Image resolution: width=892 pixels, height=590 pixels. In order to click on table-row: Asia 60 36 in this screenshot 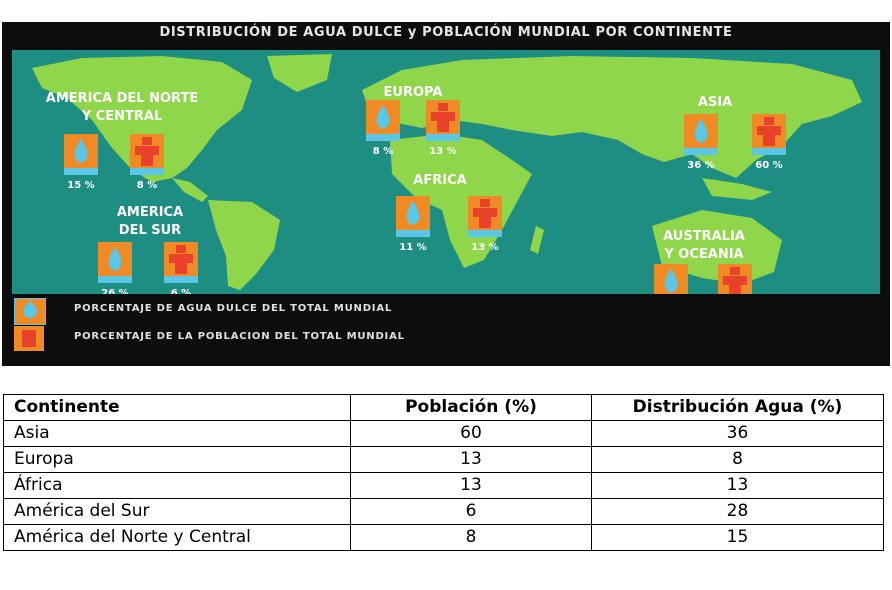, I will do `click(443, 433)`.